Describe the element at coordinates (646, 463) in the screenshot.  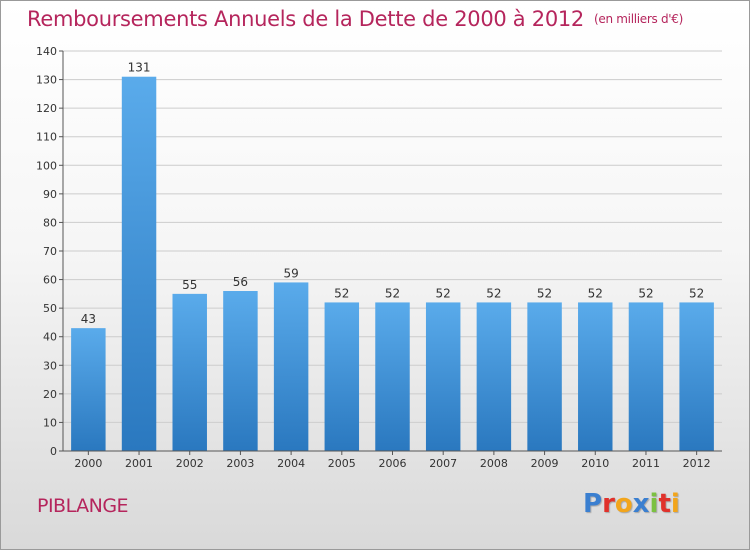
I see `x-tick-label: 2011` at that location.